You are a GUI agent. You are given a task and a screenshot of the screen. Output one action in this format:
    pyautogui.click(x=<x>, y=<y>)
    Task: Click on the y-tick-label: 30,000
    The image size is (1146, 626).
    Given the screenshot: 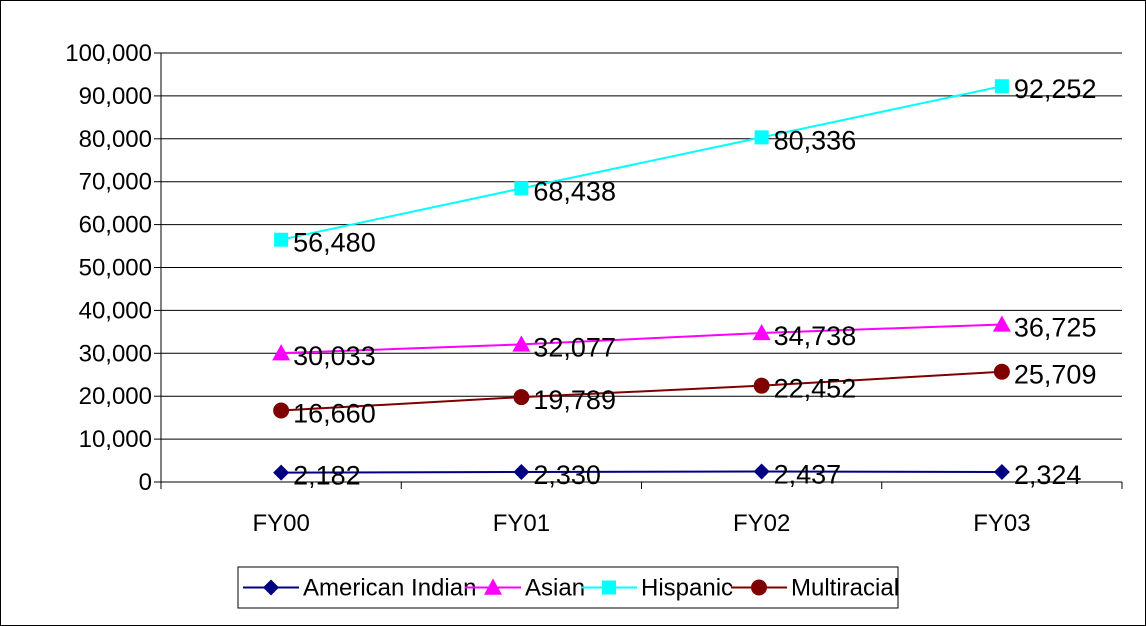 What is the action you would take?
    pyautogui.click(x=115, y=353)
    